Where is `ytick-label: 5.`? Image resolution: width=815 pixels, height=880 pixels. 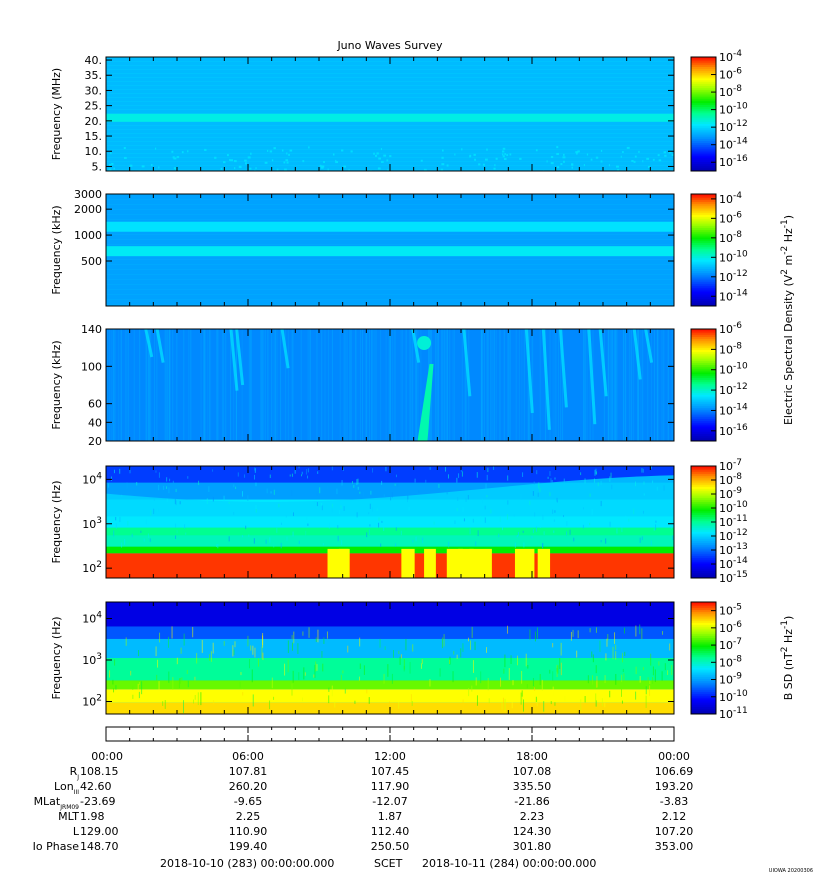
ytick-label: 5. is located at coordinates (97, 166).